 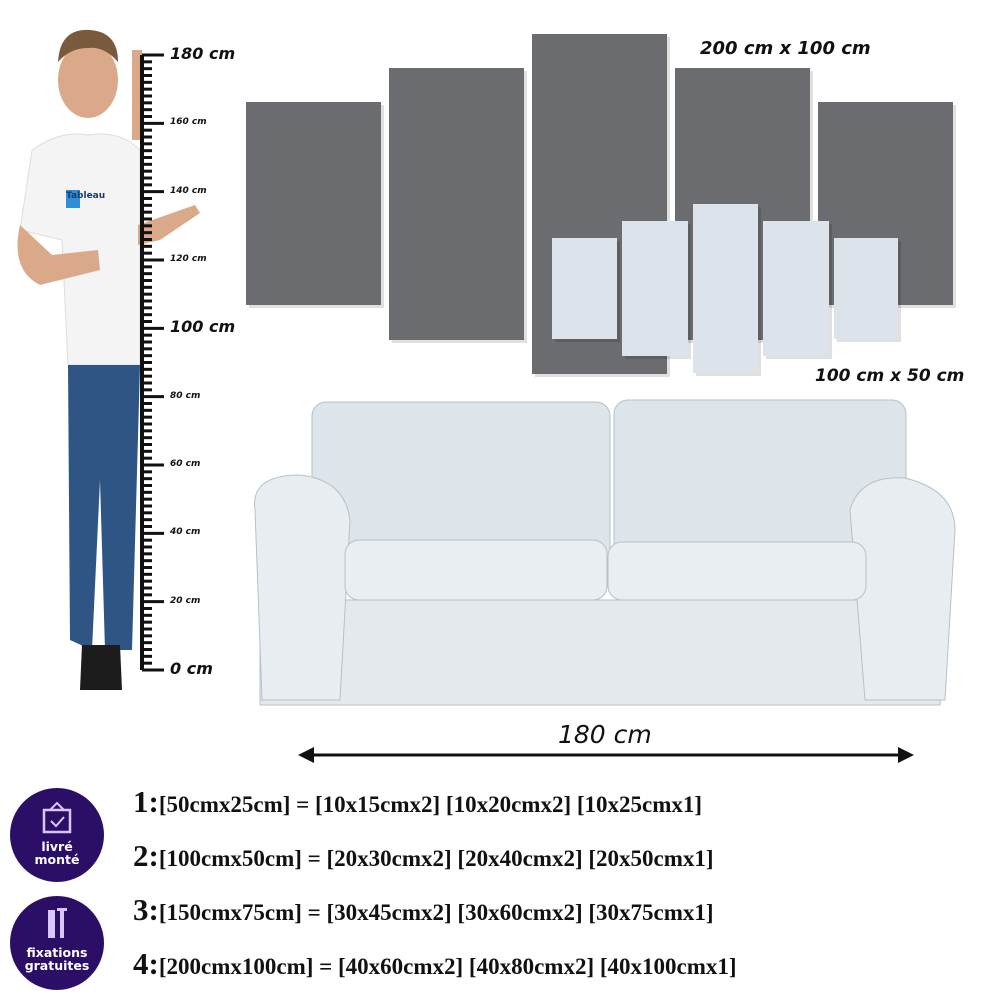 I want to click on shirt-logo: Tableau, so click(x=86, y=196).